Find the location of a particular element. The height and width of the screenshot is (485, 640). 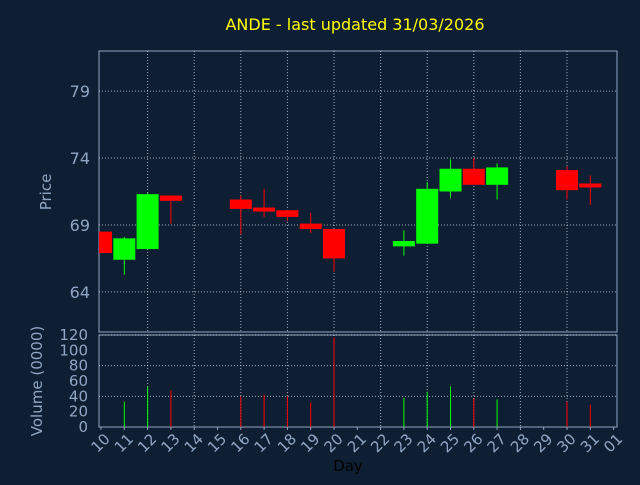

volume-tick-label: 100 is located at coordinates (73, 350).